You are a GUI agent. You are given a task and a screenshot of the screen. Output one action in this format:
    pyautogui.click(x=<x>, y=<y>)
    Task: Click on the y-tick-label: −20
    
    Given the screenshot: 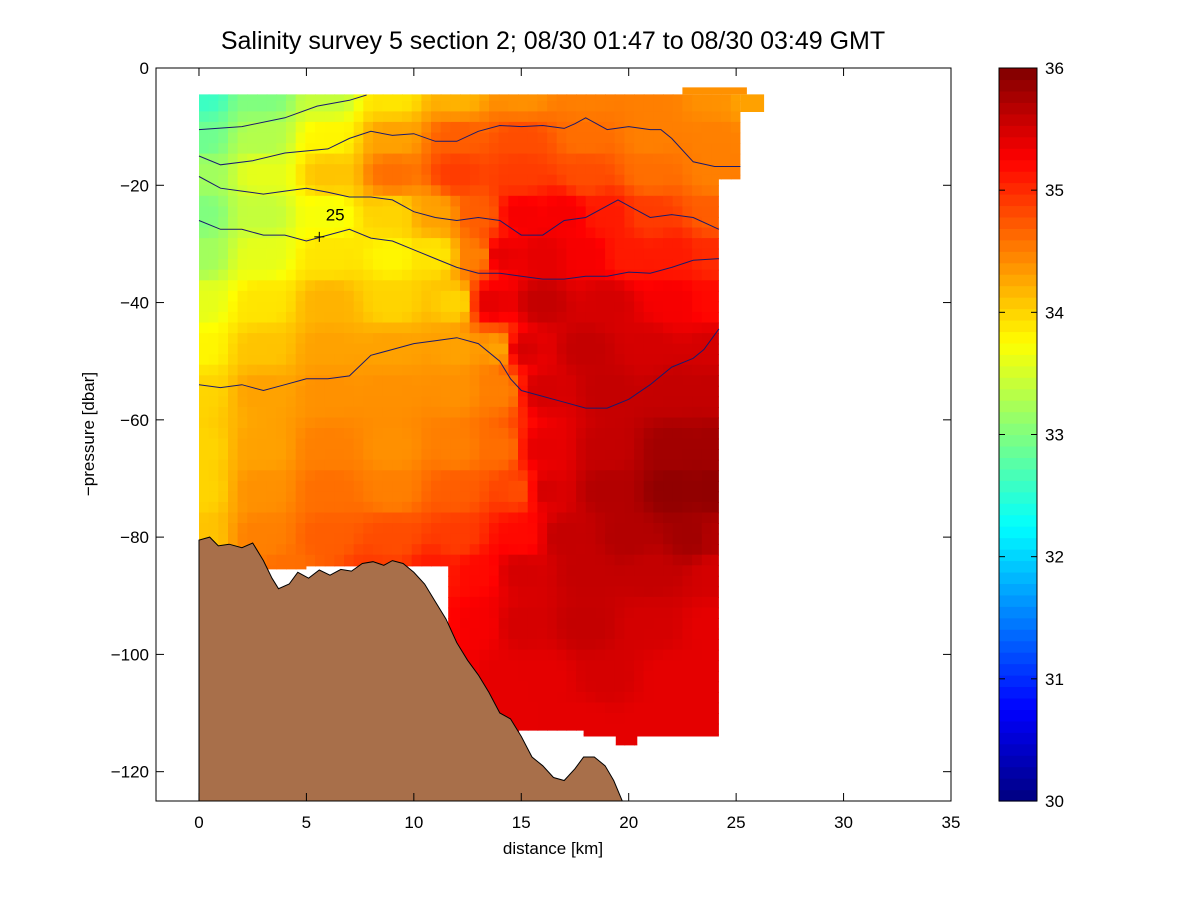 What is the action you would take?
    pyautogui.click(x=134, y=185)
    